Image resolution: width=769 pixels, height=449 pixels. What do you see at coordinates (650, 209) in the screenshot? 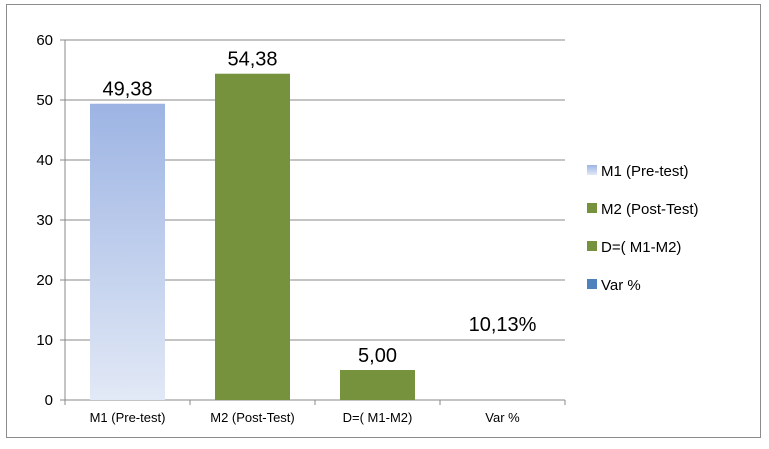
I see `legend-label: M2 (Post-Test)` at bounding box center [650, 209].